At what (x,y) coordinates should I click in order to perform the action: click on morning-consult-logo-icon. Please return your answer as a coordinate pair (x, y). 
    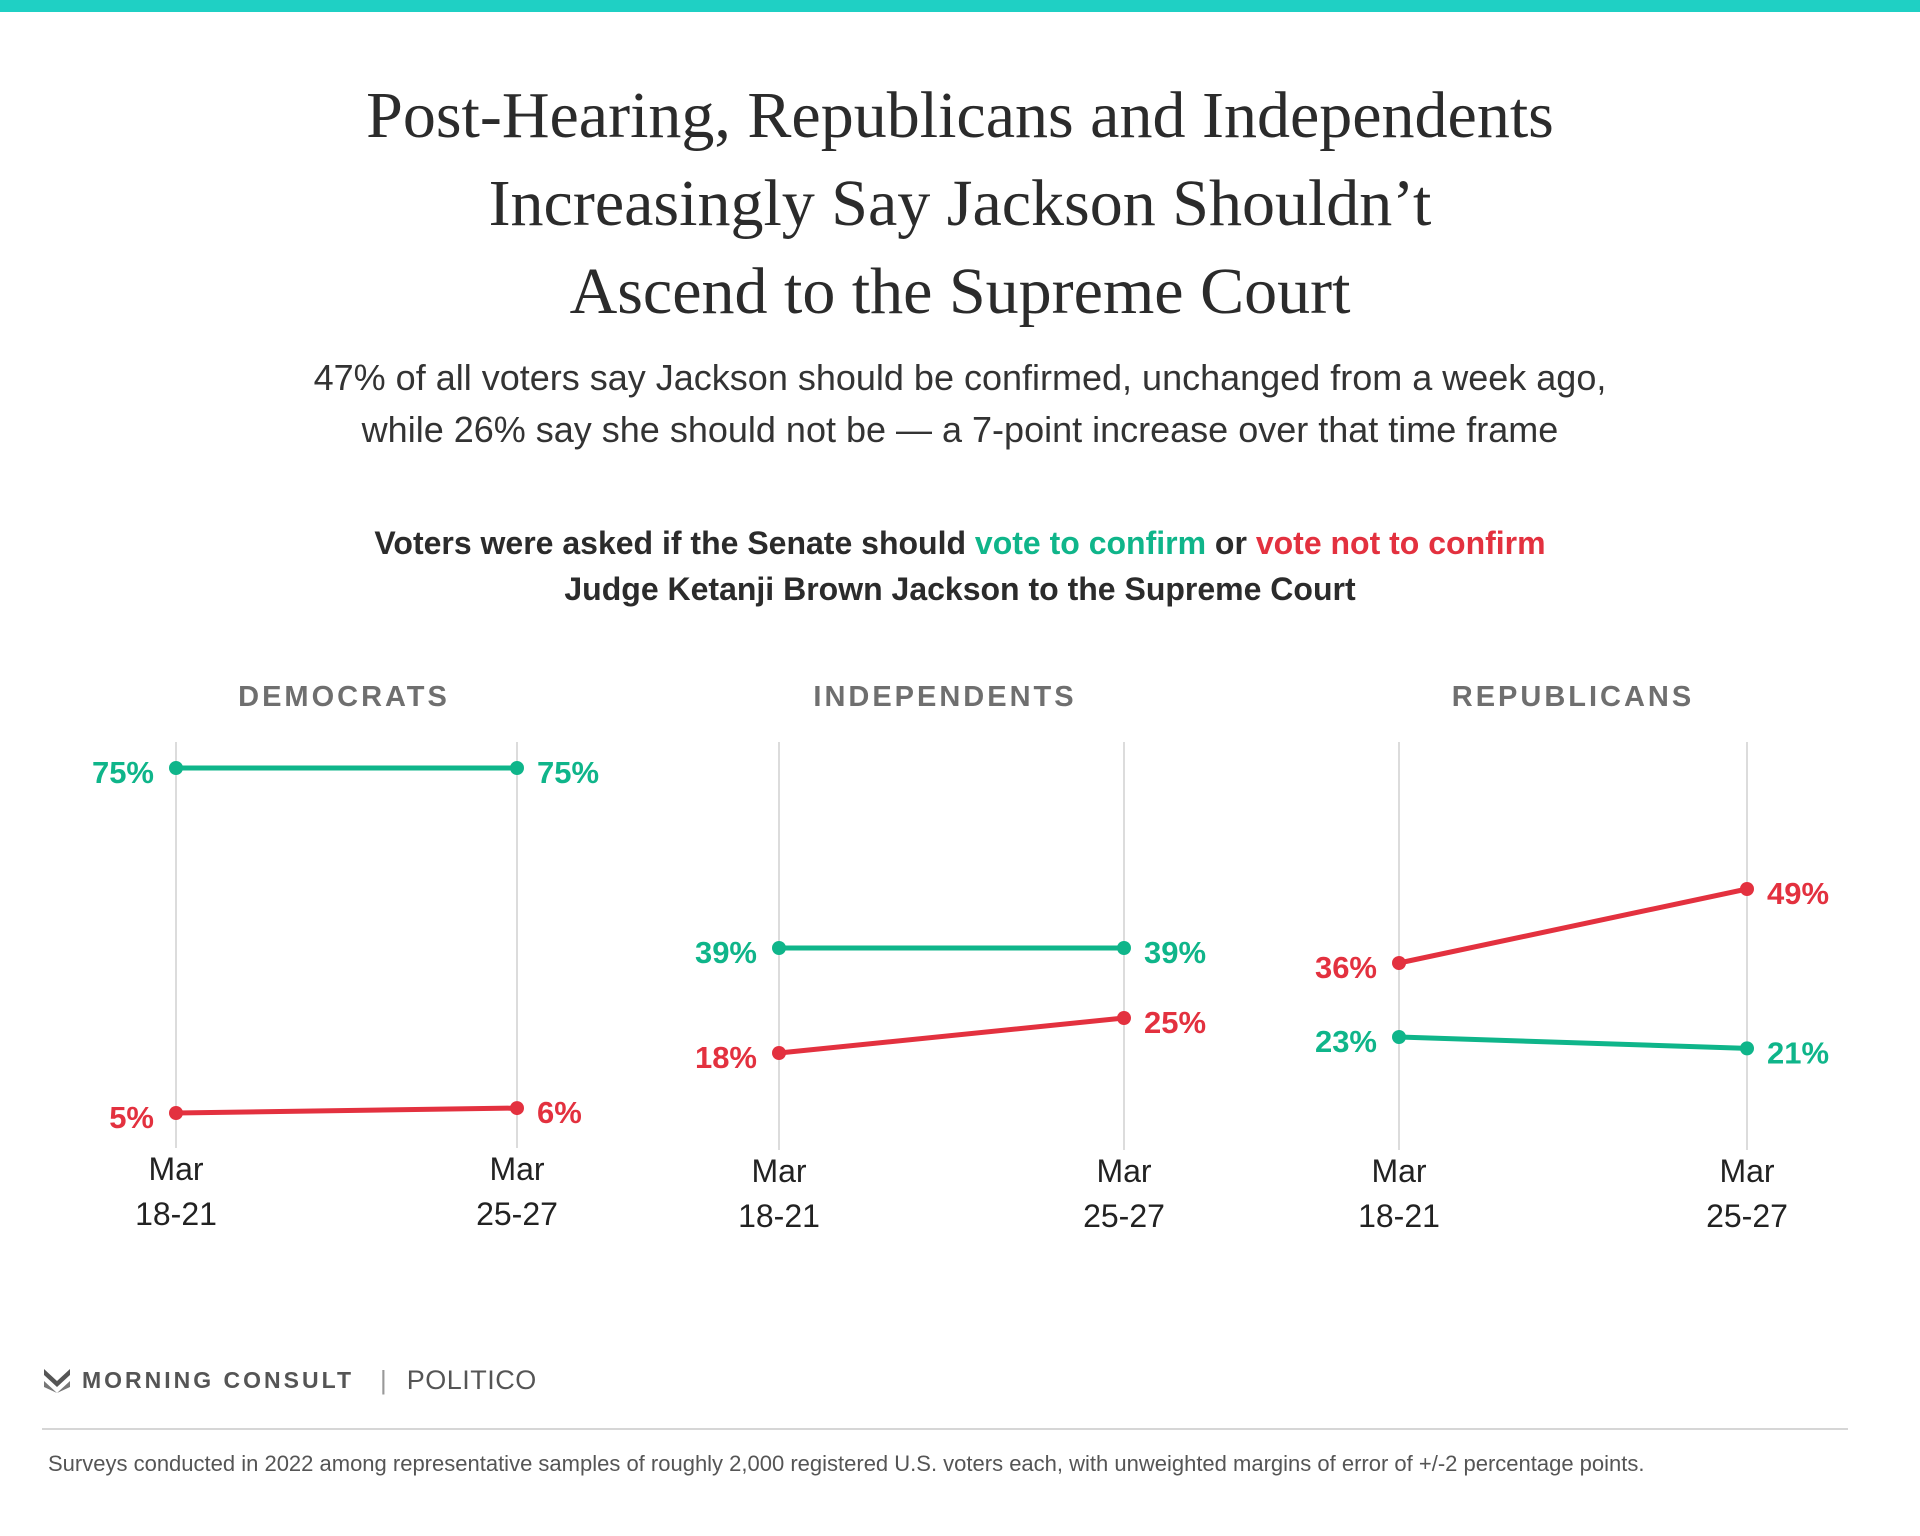
    Looking at the image, I should click on (57, 1381).